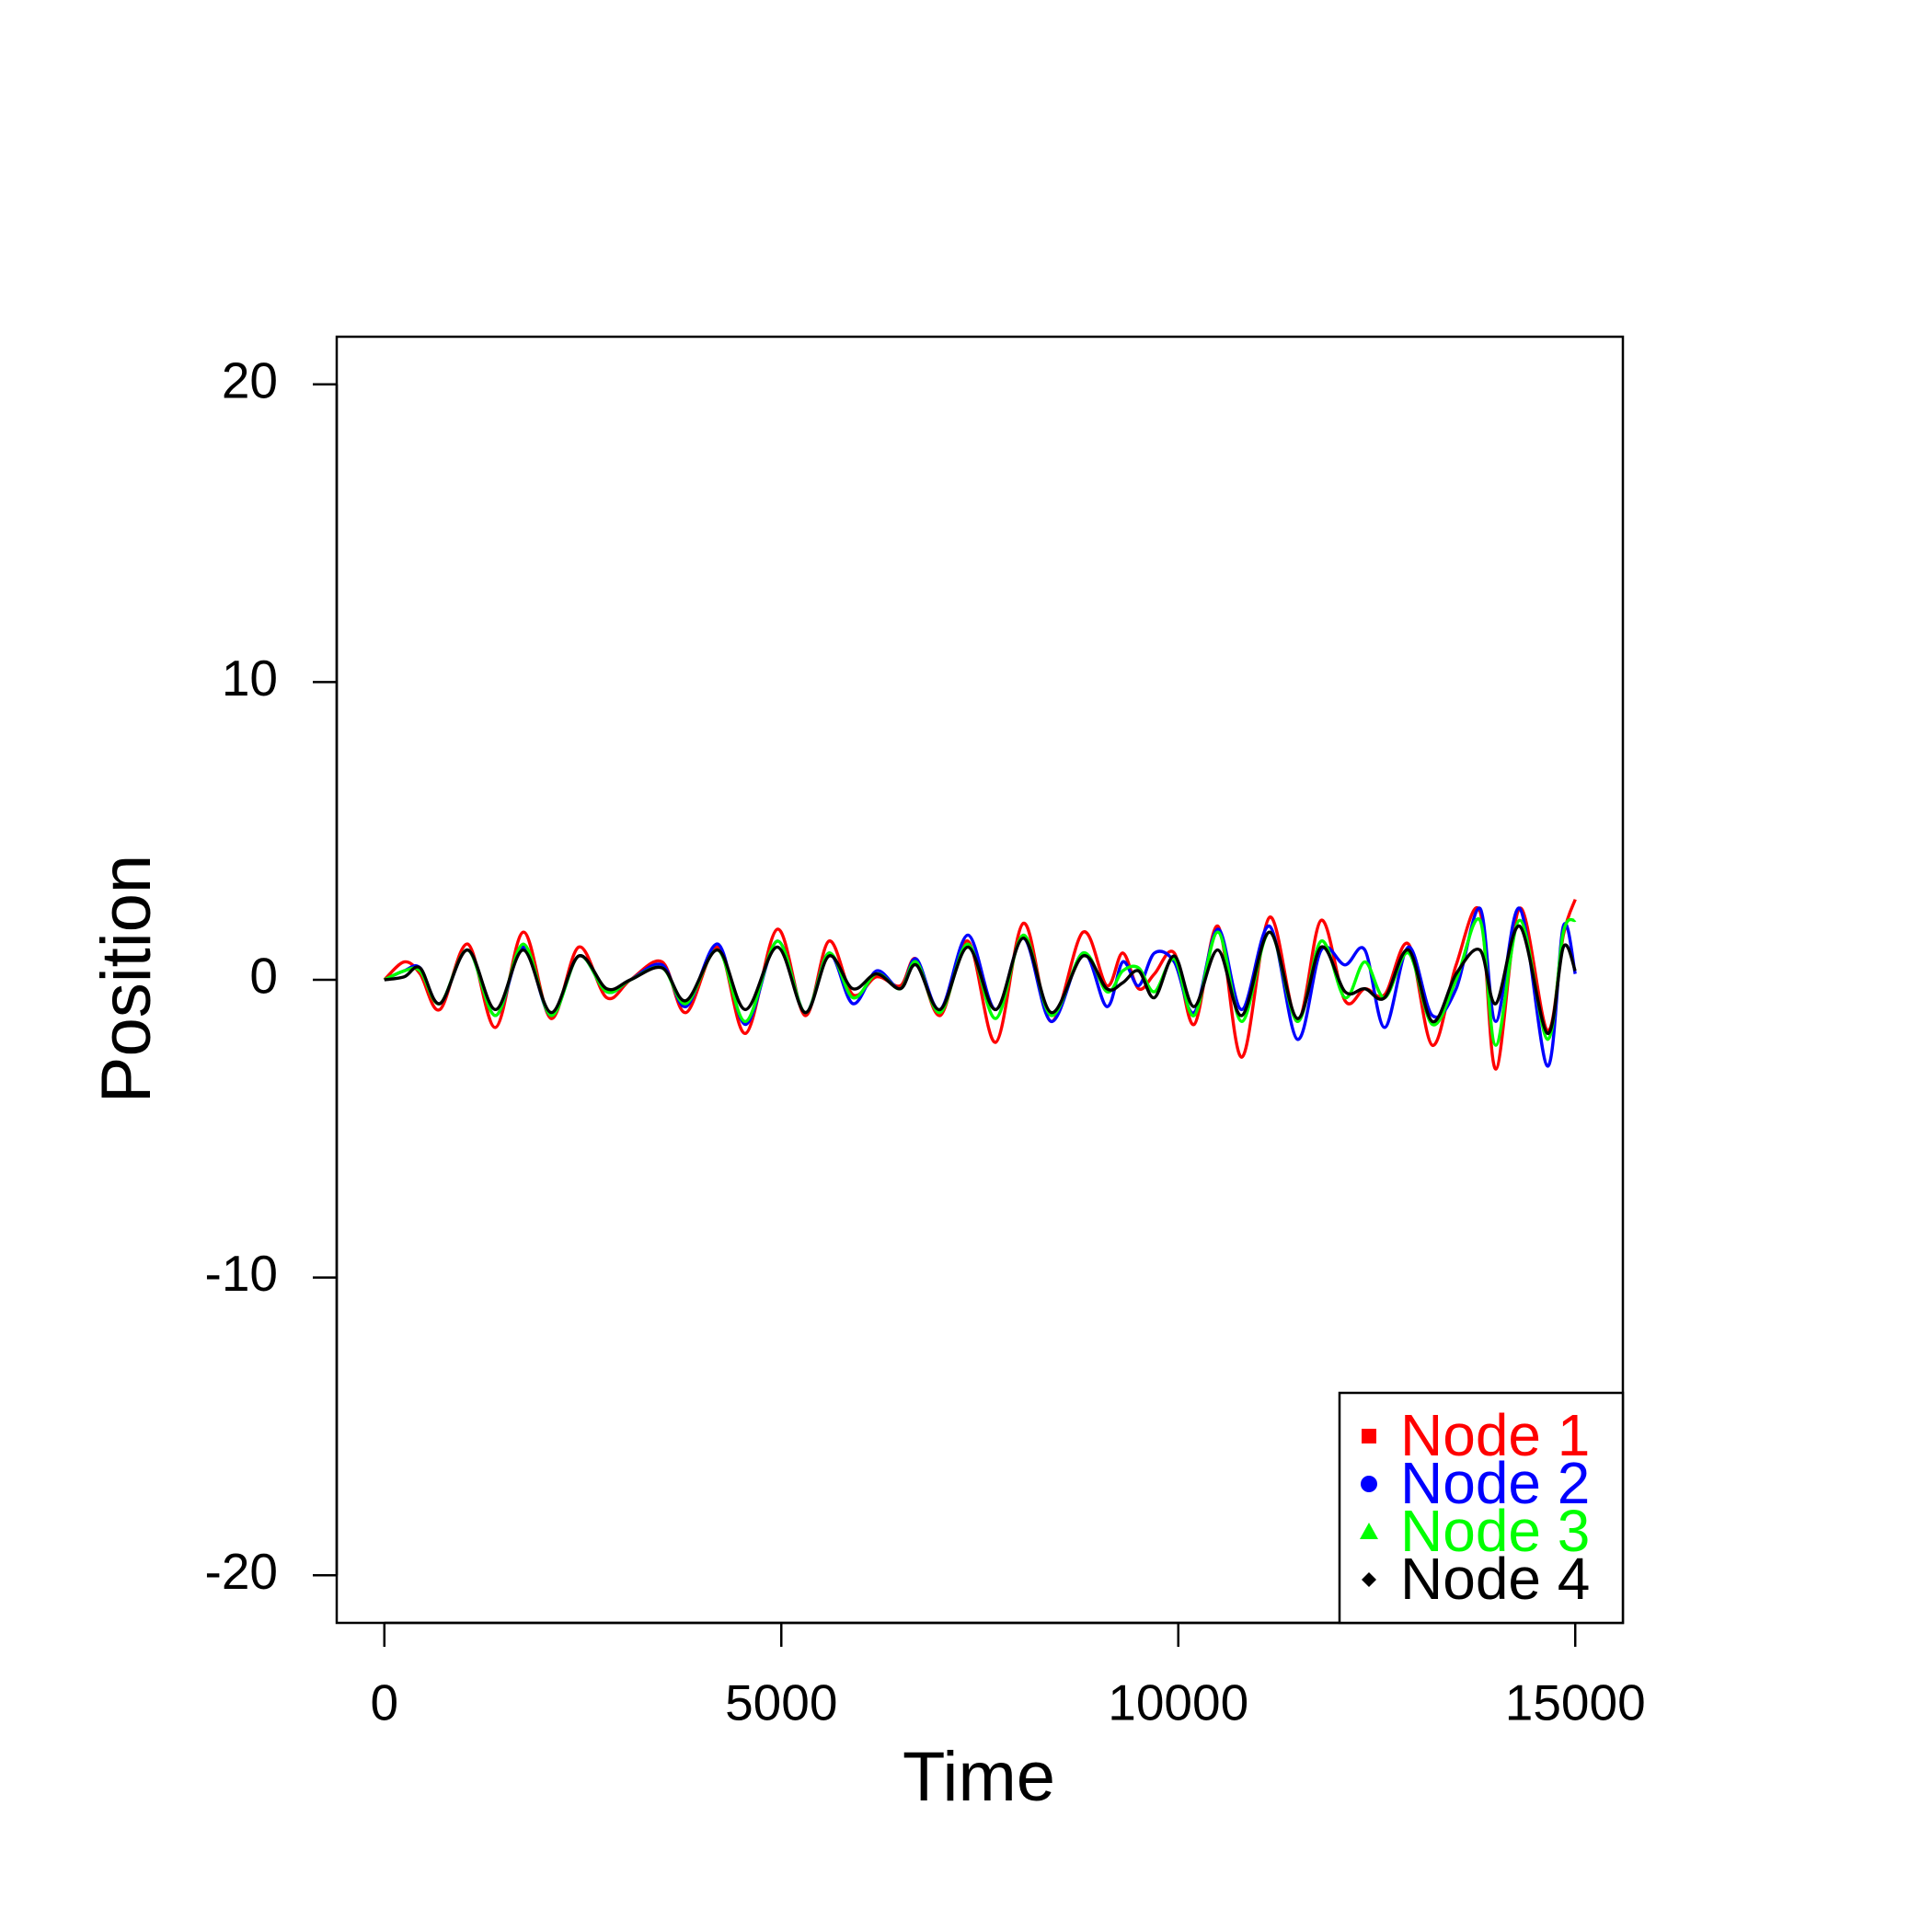 Image resolution: width=1932 pixels, height=1932 pixels. Describe the element at coordinates (242, 1571) in the screenshot. I see `y-tick-label: -20` at that location.